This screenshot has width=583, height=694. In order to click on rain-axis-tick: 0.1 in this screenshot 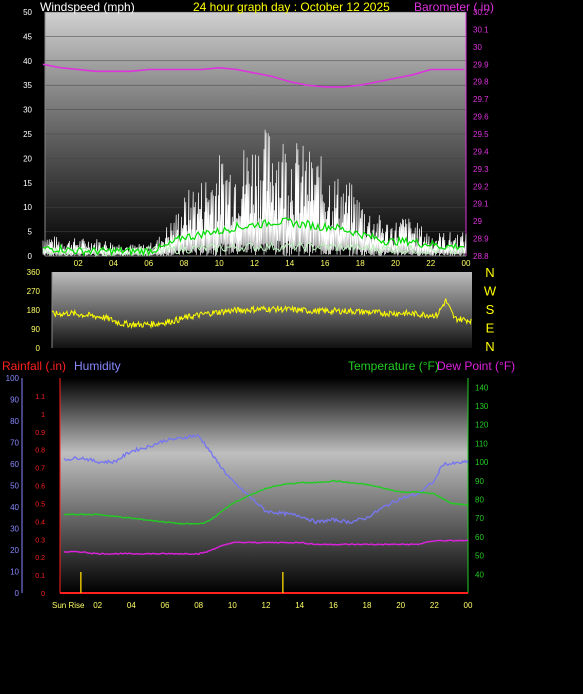, I will do `click(40, 576)`.